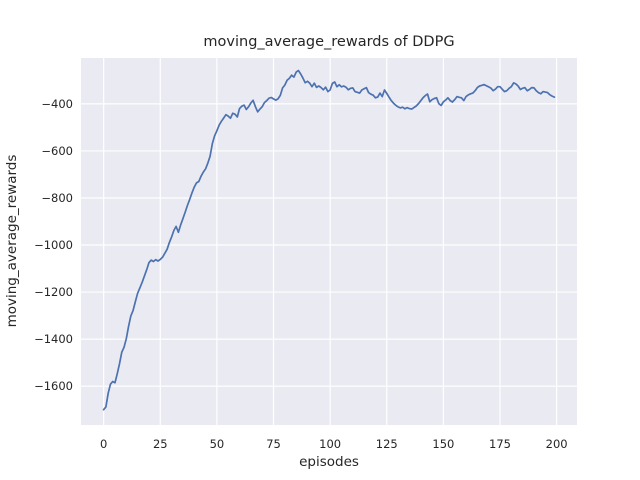  I want to click on y-axis-label: moving_average_rewards, so click(12, 241).